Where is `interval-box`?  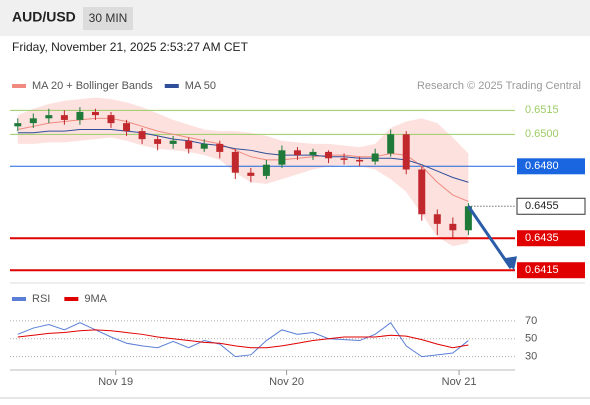
interval-box is located at coordinates (108, 18).